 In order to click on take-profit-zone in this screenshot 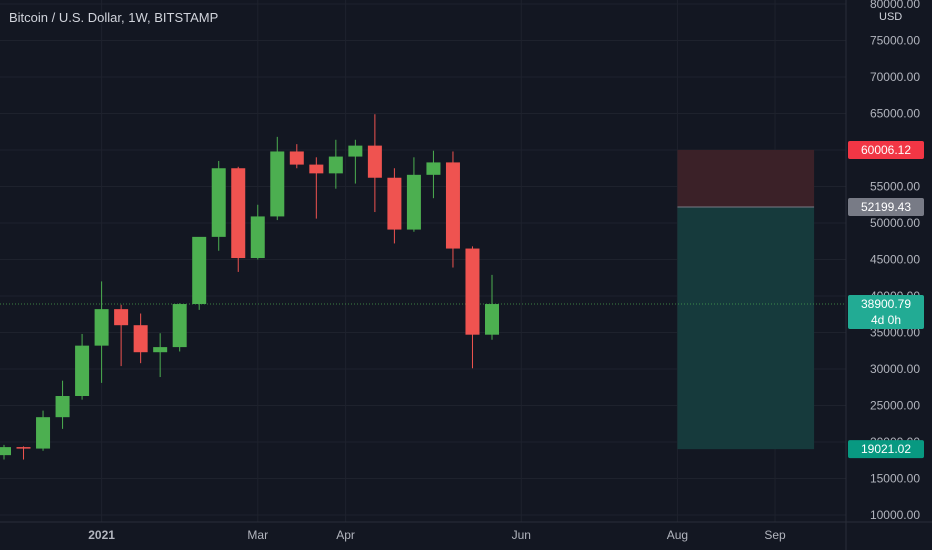, I will do `click(745, 328)`.